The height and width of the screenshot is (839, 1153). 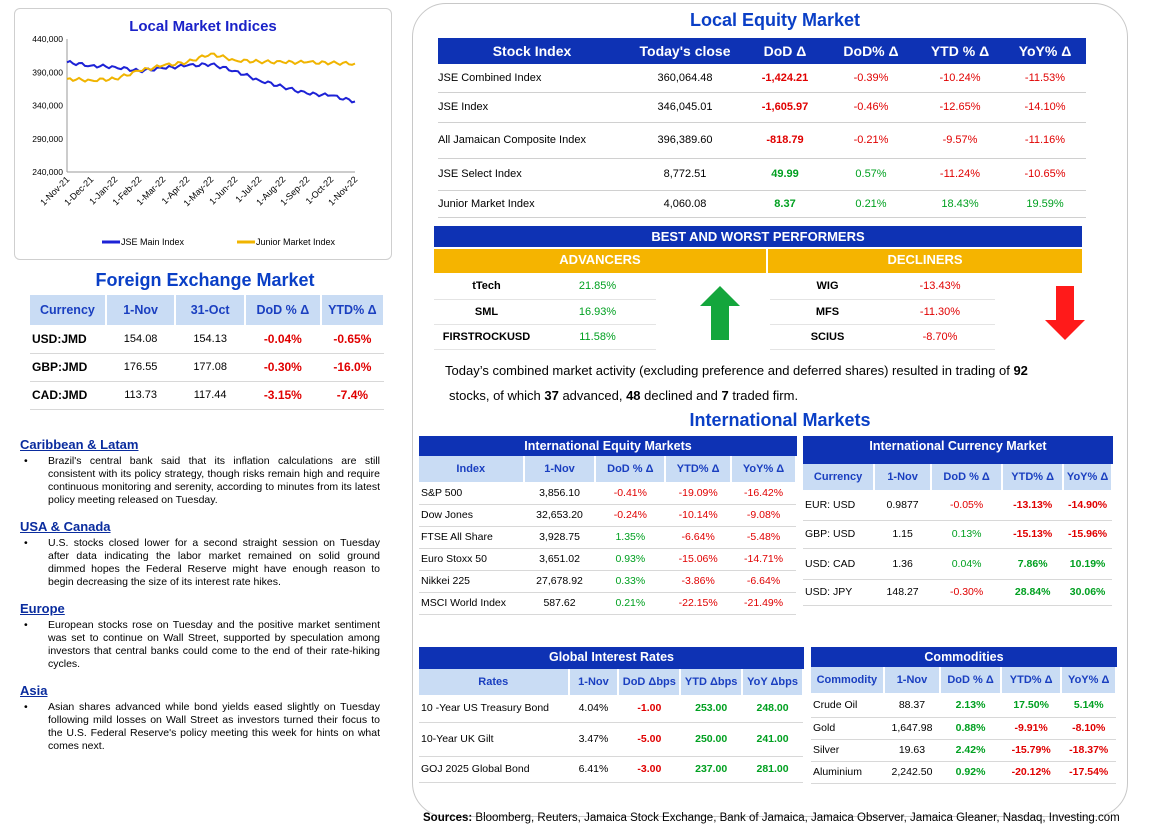 I want to click on intl-currency-row: EUR: USD 0.9877 -0.05% -13.13% -14.90%, so click(x=957, y=505).